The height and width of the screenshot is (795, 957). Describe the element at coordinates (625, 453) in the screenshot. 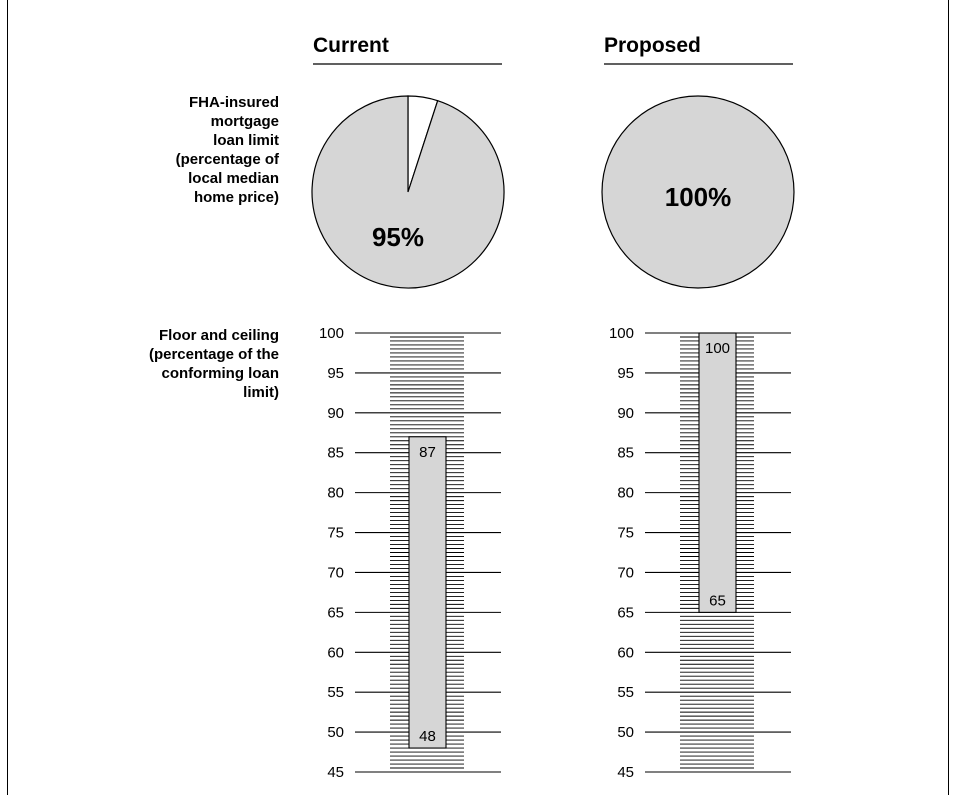

I see `scale-proposed-tick-label: 85` at that location.